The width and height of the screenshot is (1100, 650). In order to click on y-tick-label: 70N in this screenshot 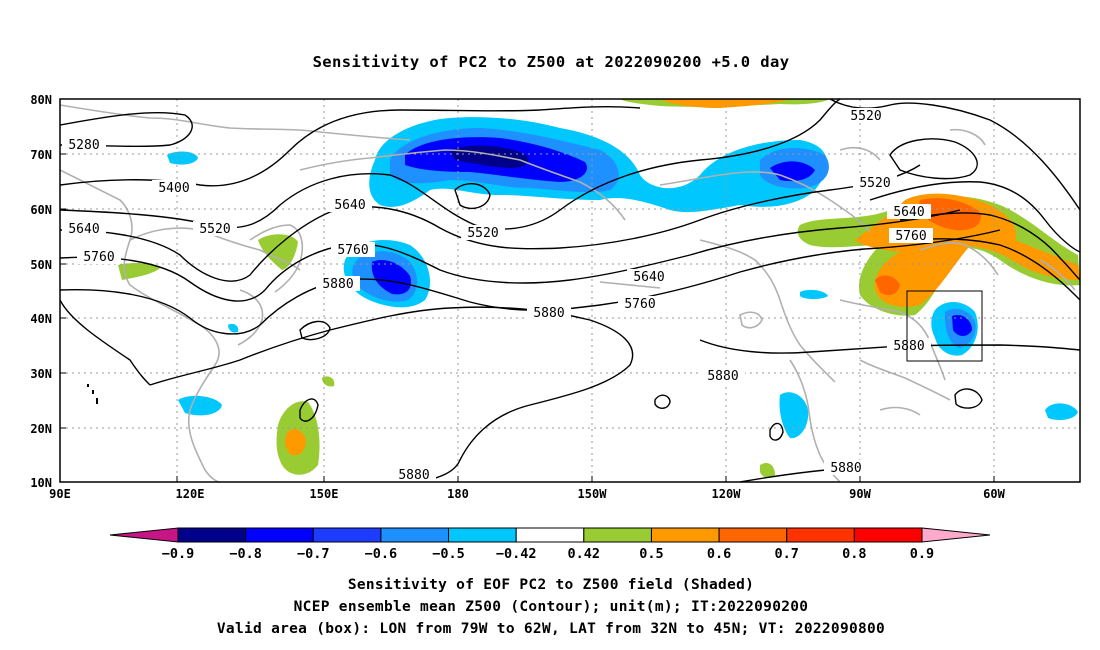, I will do `click(41, 155)`.